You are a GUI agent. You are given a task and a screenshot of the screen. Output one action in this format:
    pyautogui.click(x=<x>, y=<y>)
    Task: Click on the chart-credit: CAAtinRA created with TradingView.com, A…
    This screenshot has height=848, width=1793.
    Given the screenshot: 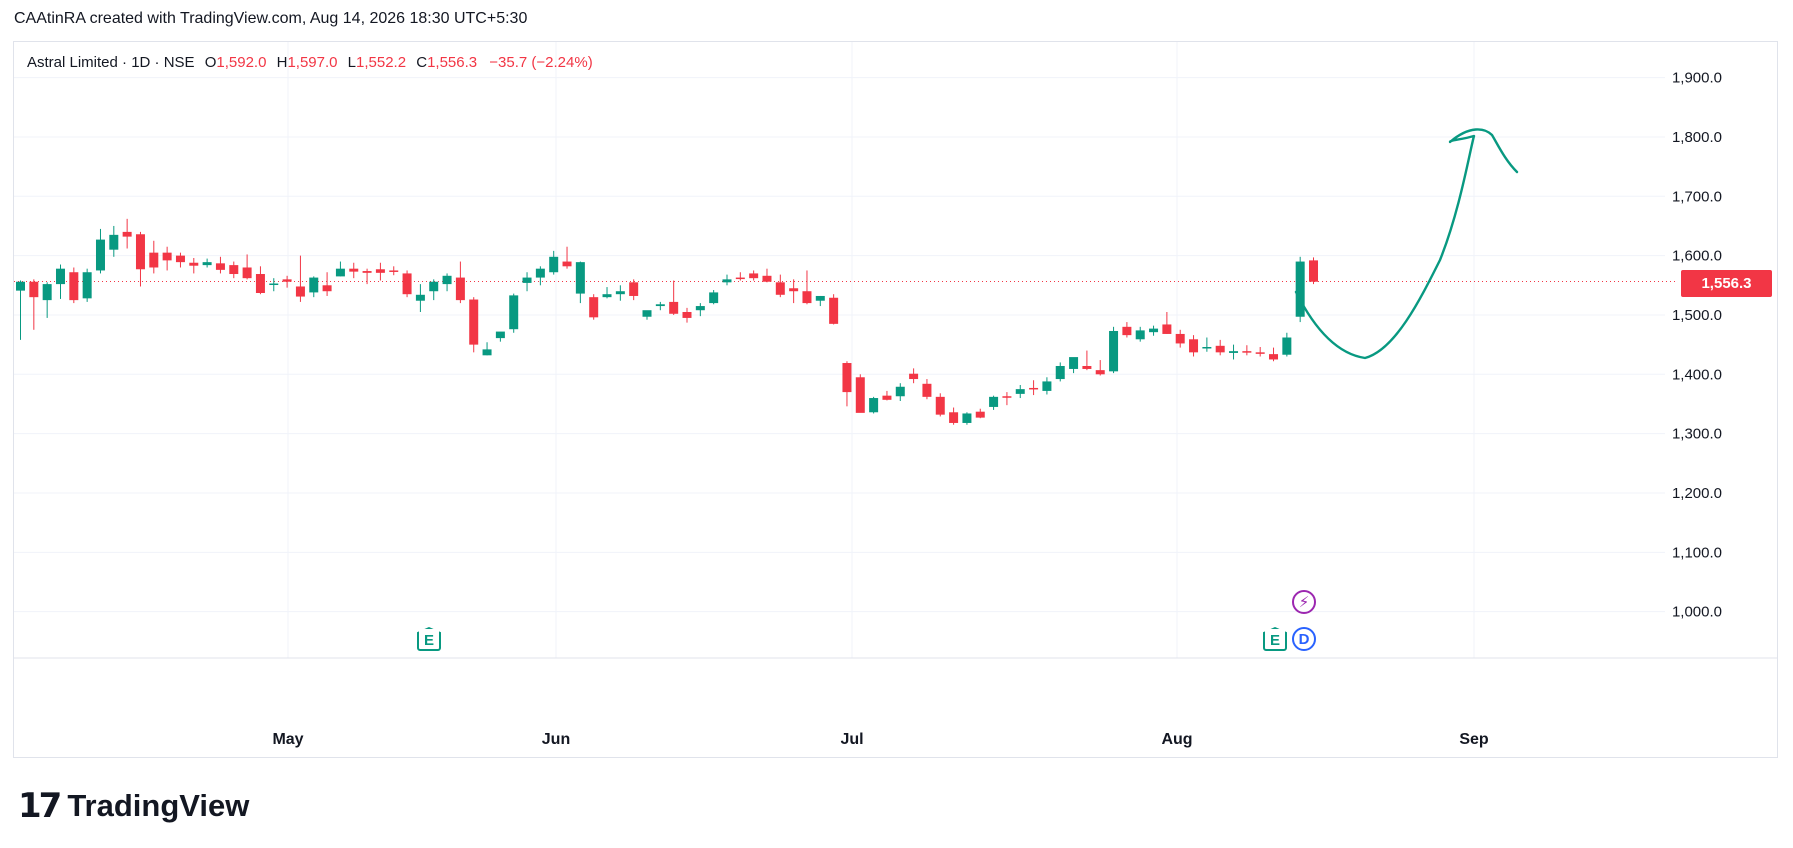 What is the action you would take?
    pyautogui.click(x=271, y=18)
    